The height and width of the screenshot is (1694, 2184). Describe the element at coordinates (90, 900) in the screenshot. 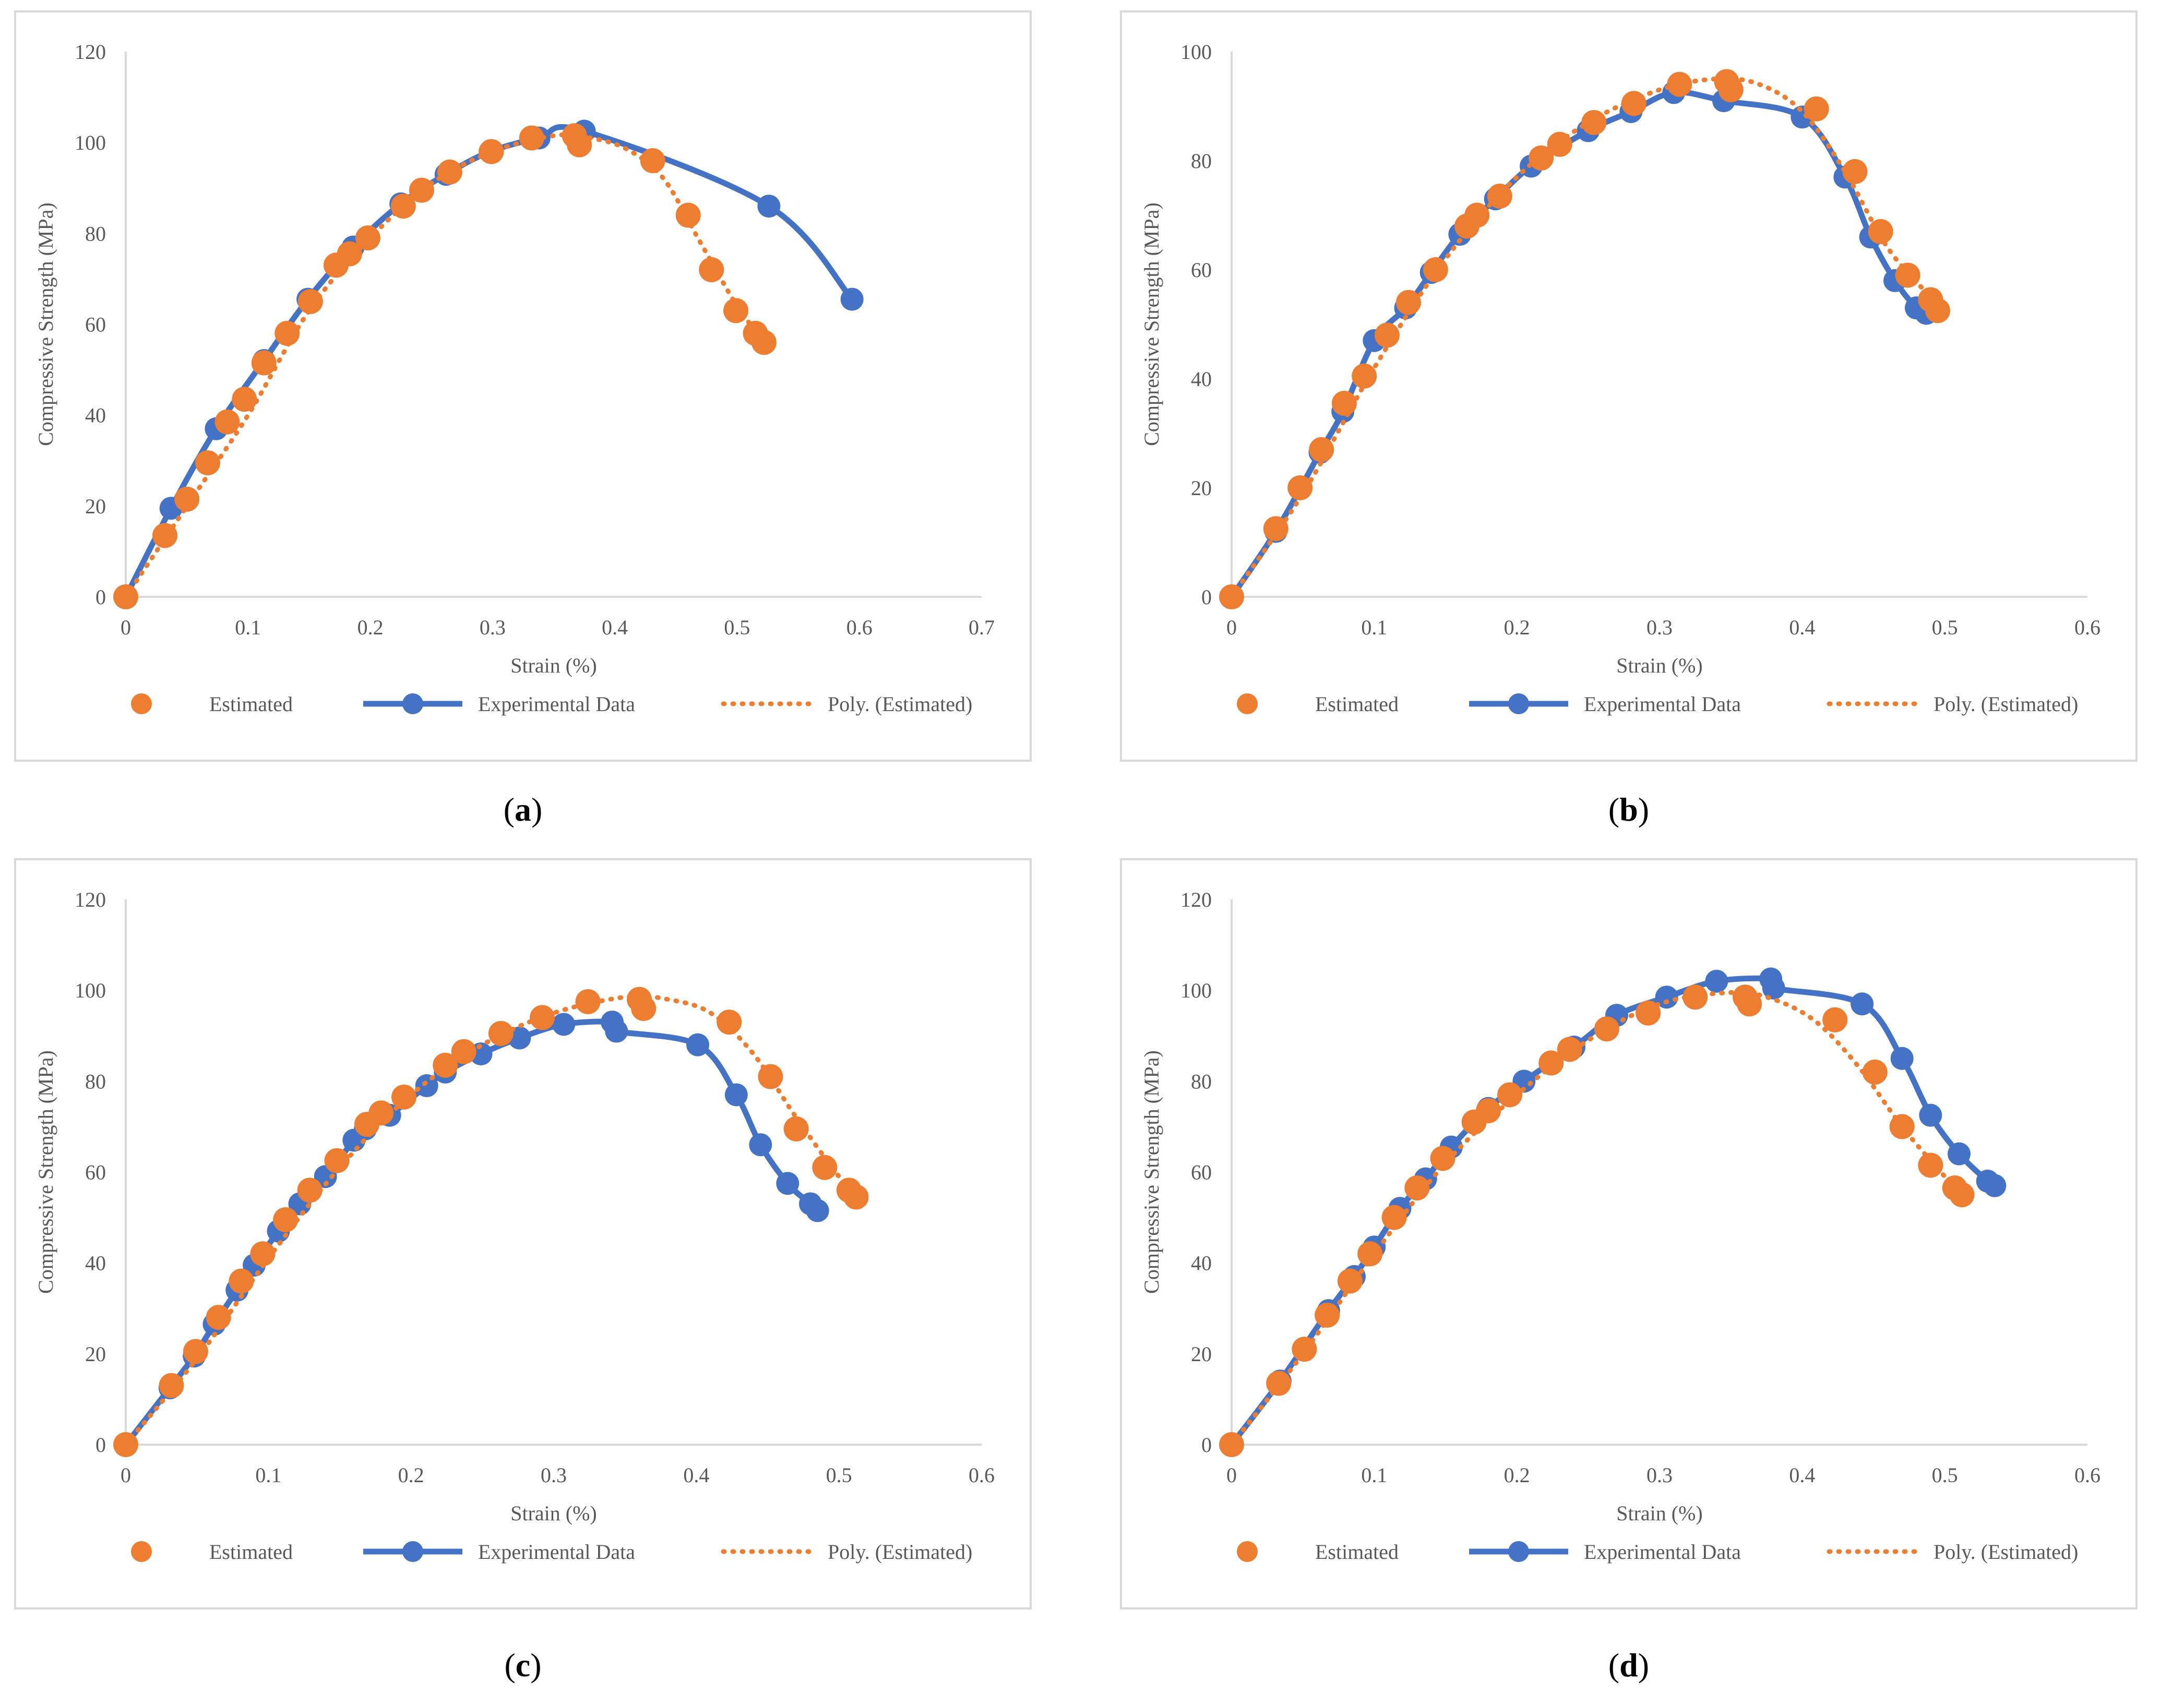

I see `y-tick-label: 120` at that location.